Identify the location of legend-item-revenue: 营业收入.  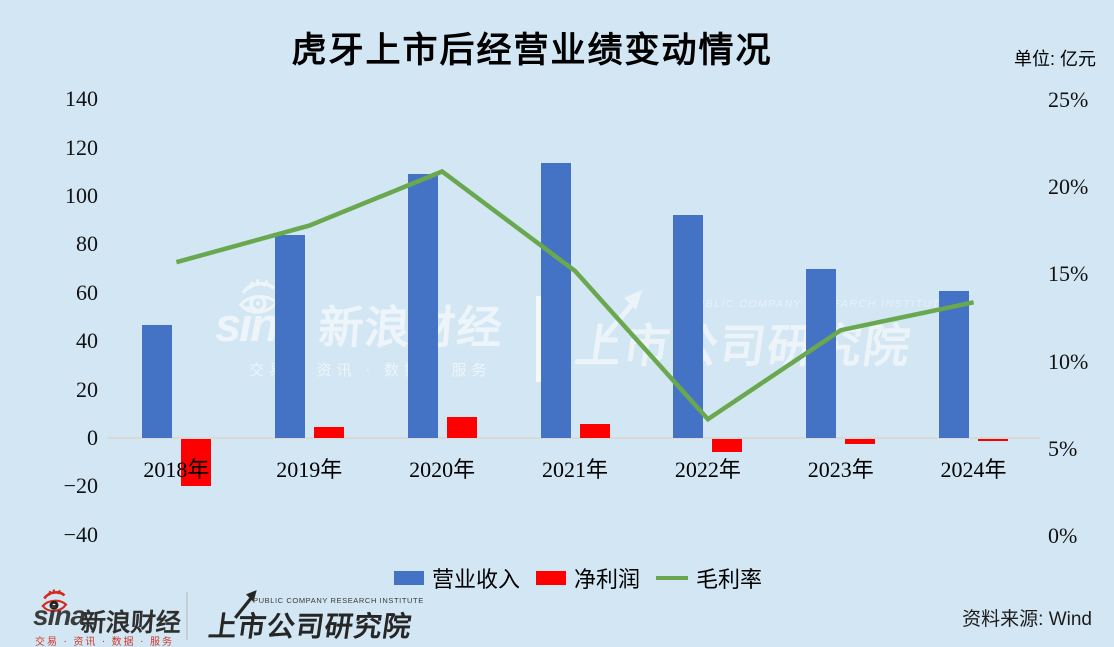
(456, 578).